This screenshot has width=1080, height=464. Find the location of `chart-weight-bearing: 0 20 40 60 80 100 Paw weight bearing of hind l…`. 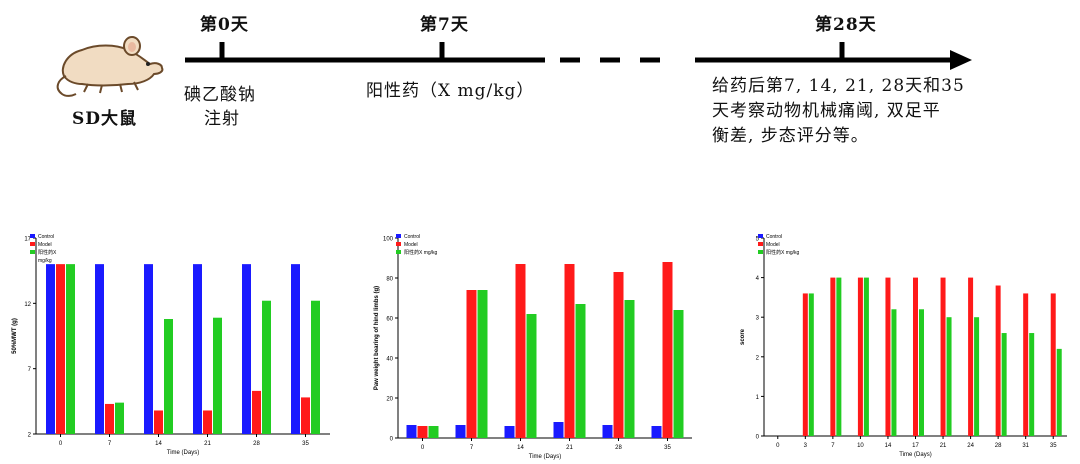

chart-weight-bearing: 0 20 40 60 80 100 Paw weight bearing of hind l… is located at coordinates (533, 347).